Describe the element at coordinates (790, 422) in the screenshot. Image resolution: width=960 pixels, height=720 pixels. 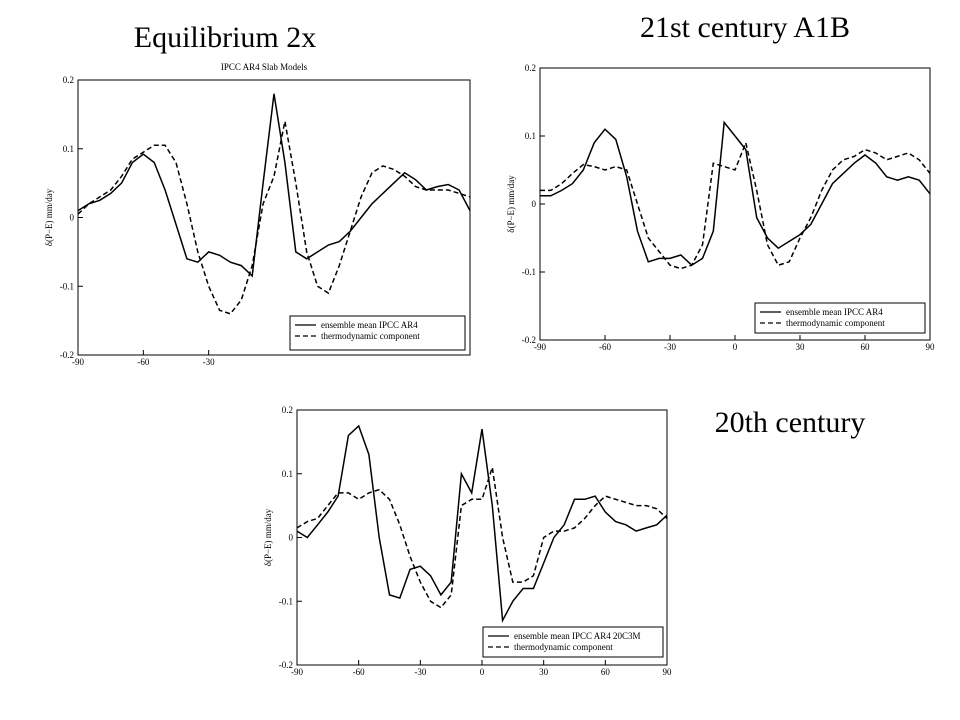
I see `heading: 20th century` at that location.